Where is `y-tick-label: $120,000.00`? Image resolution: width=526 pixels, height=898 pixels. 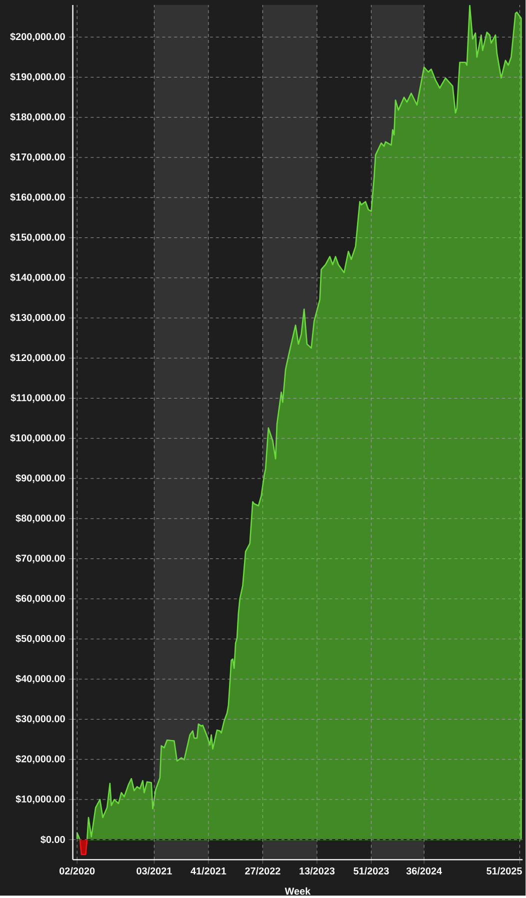
y-tick-label: $120,000.00 is located at coordinates (38, 358).